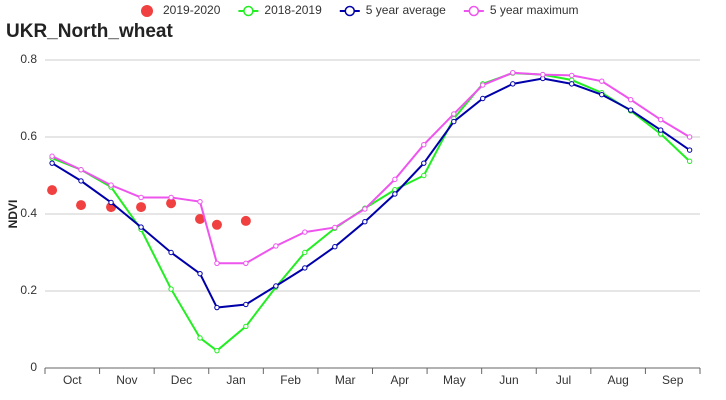 The image size is (726, 400). I want to click on x-tick-label: Jun, so click(508, 380).